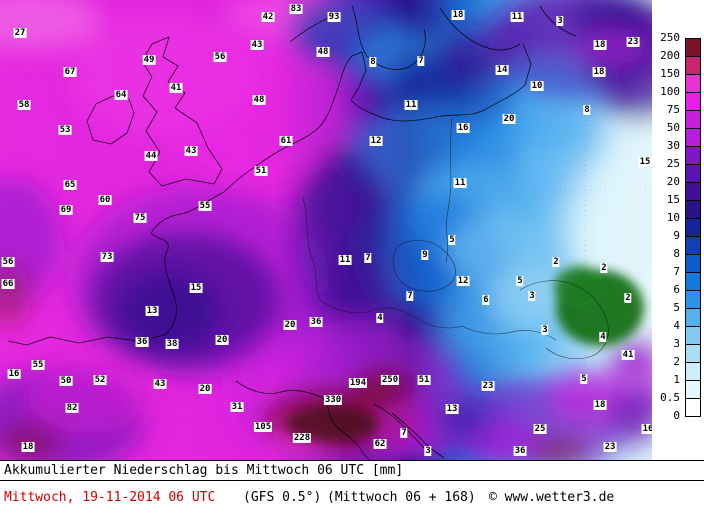 Image resolution: width=704 pixels, height=513 pixels. I want to click on legend-tick-label: 4, so click(676, 325).